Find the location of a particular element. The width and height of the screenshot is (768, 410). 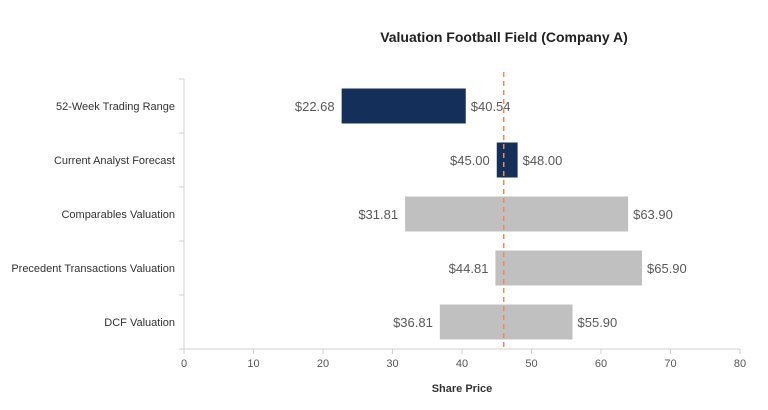

category-label: Comparables Valuation is located at coordinates (118, 215).